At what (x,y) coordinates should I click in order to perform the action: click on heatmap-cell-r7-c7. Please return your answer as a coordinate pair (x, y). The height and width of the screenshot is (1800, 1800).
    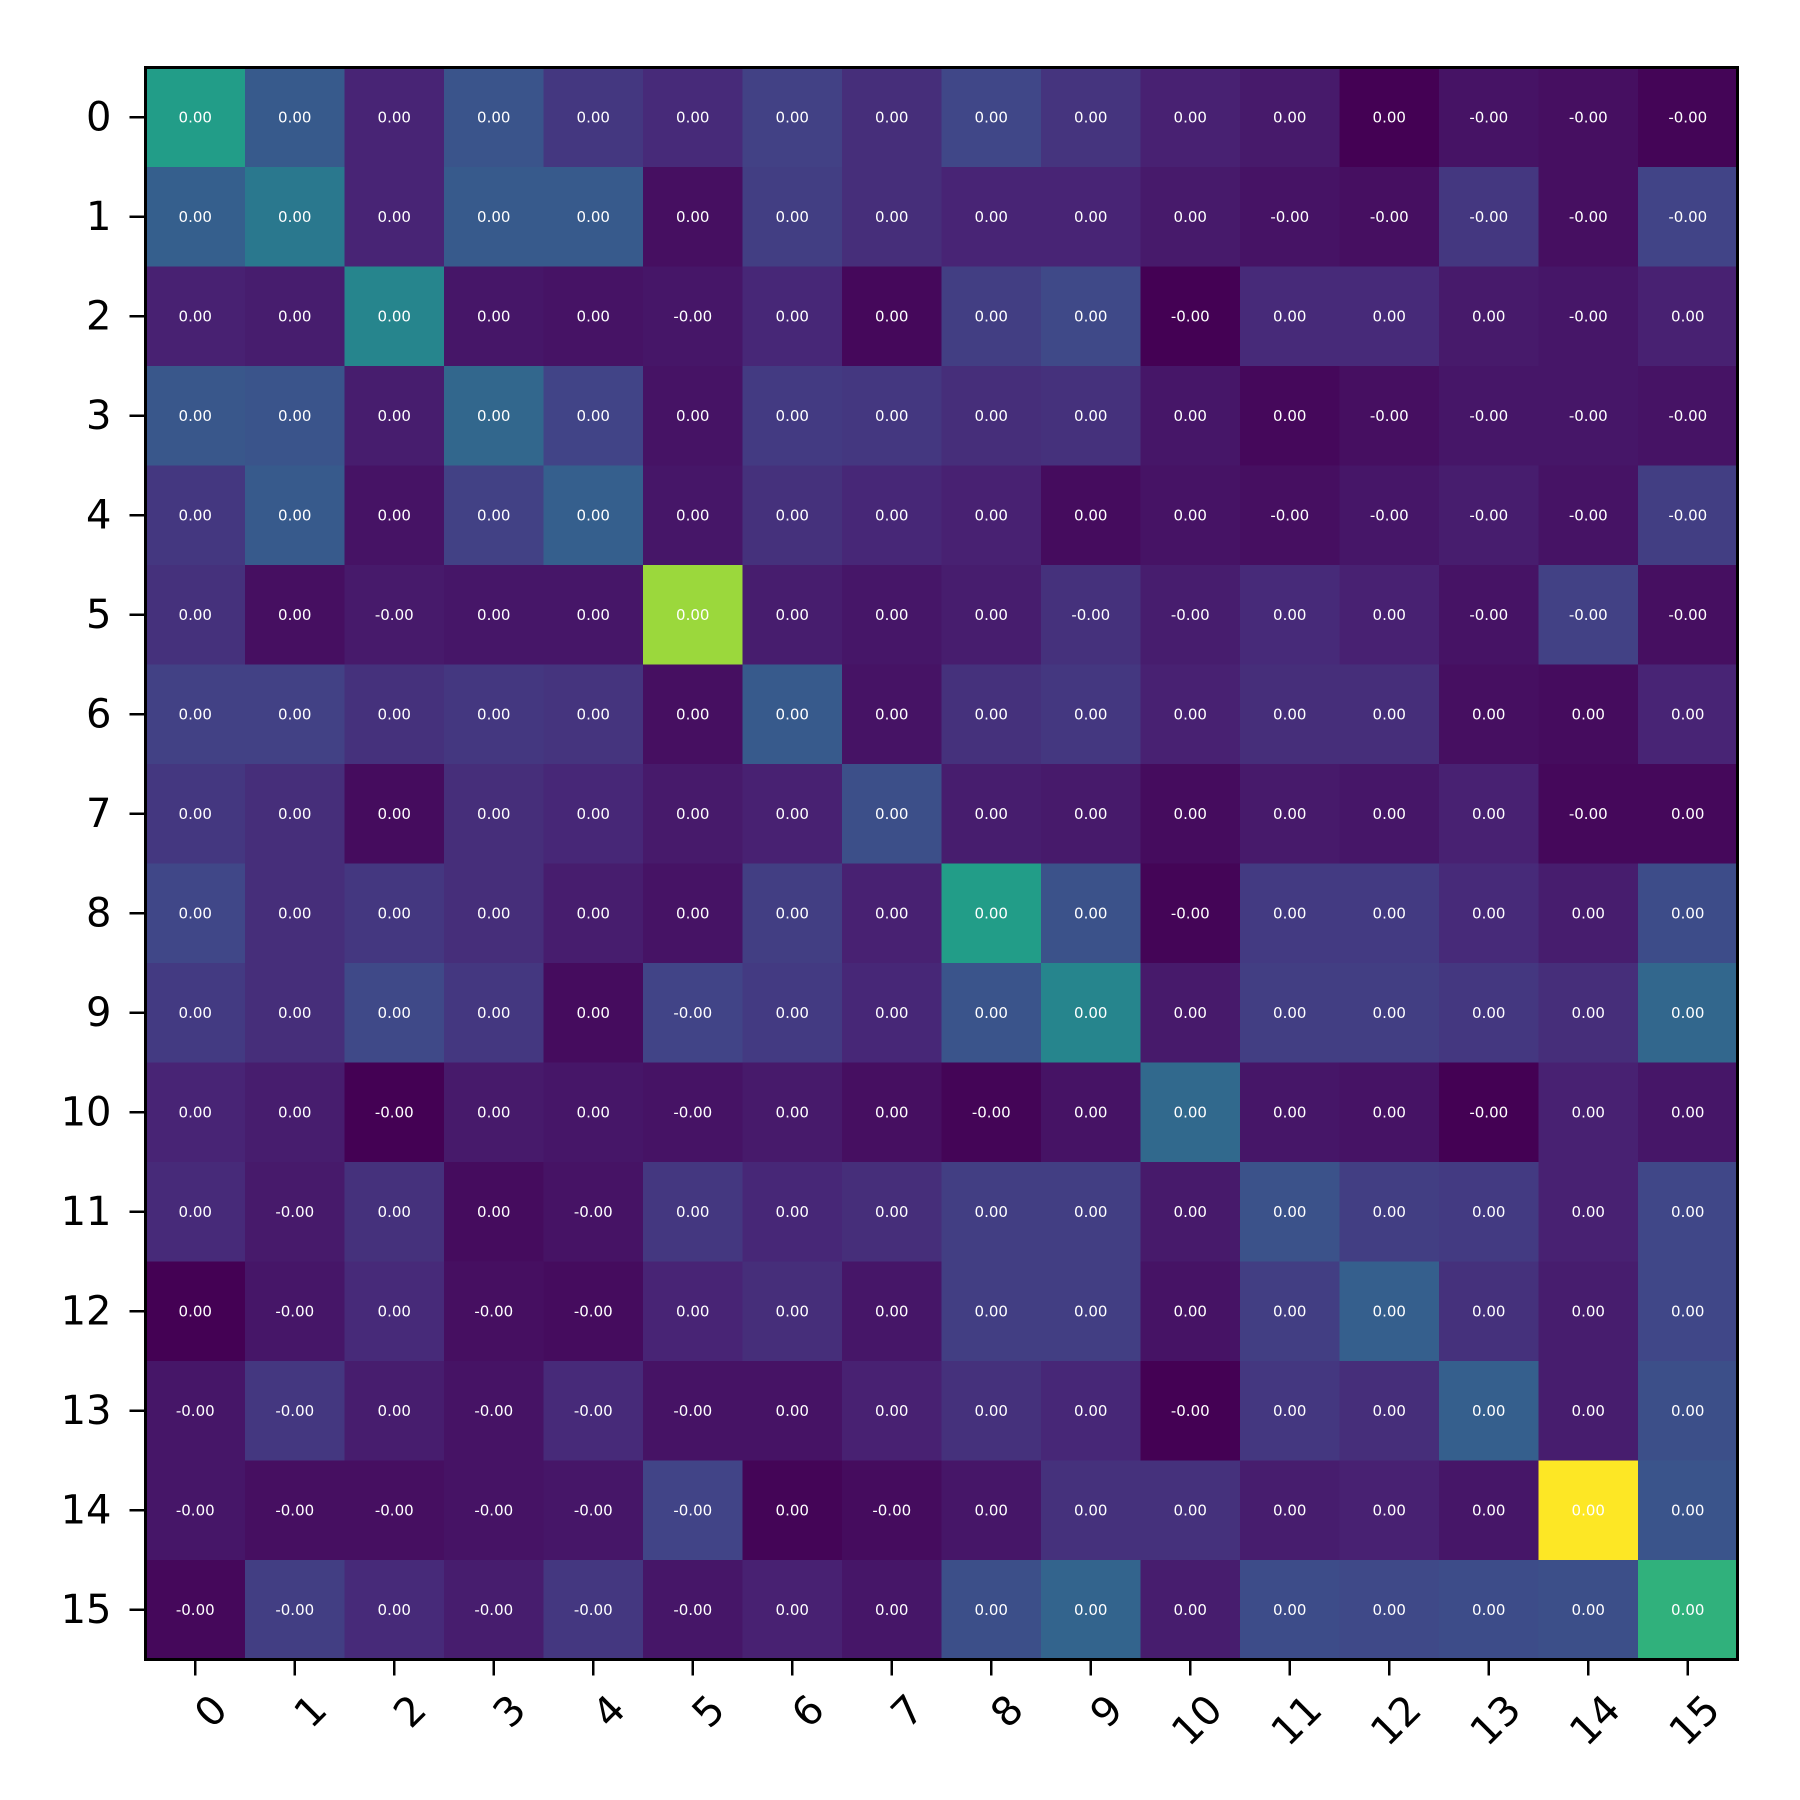
    Looking at the image, I should click on (892, 814).